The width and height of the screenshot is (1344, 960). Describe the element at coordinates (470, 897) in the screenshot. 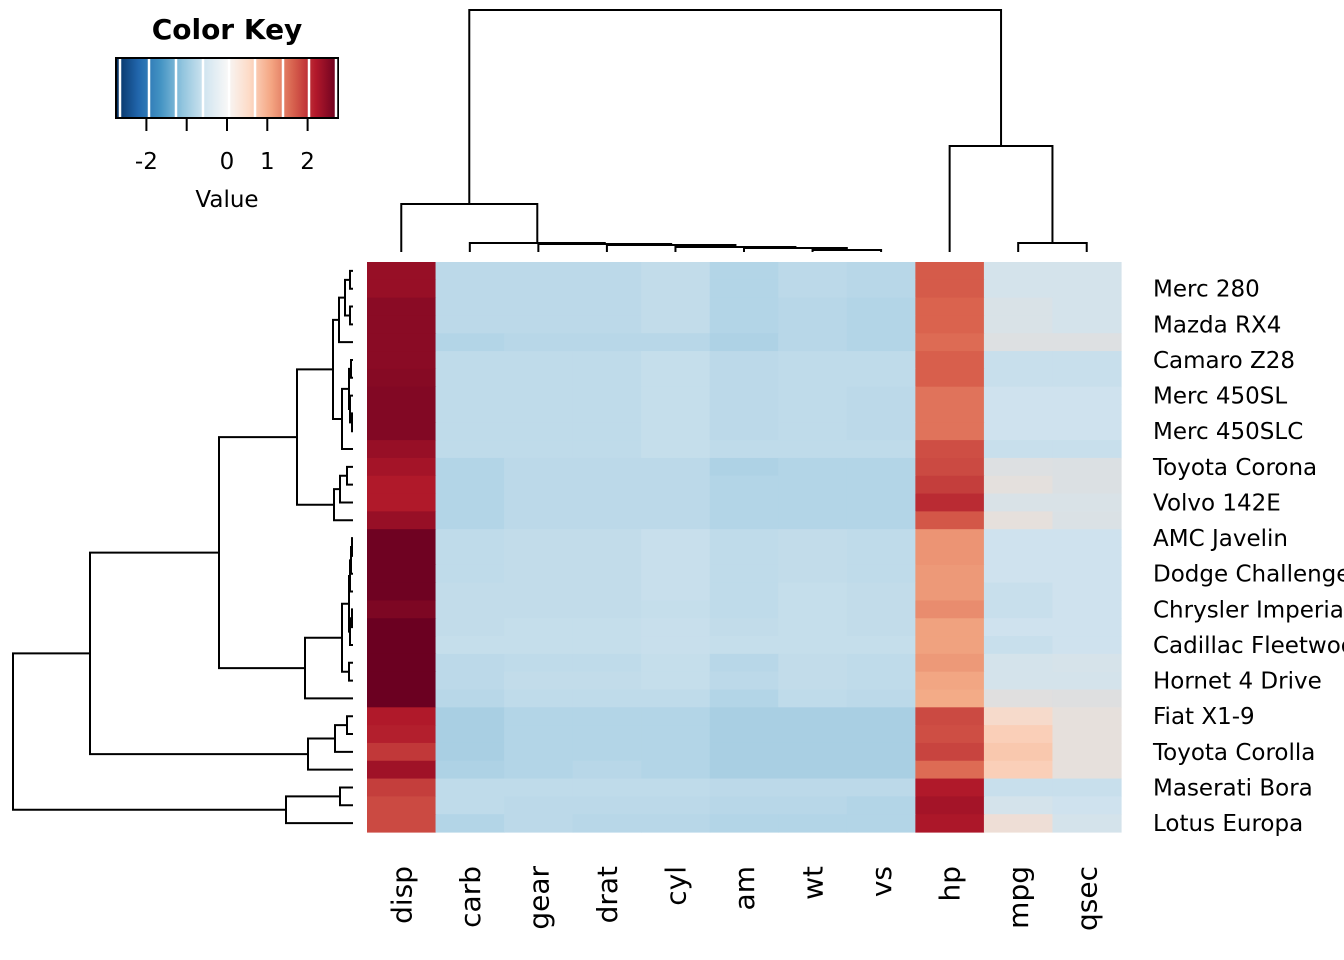

I see `column-label: carb` at that location.